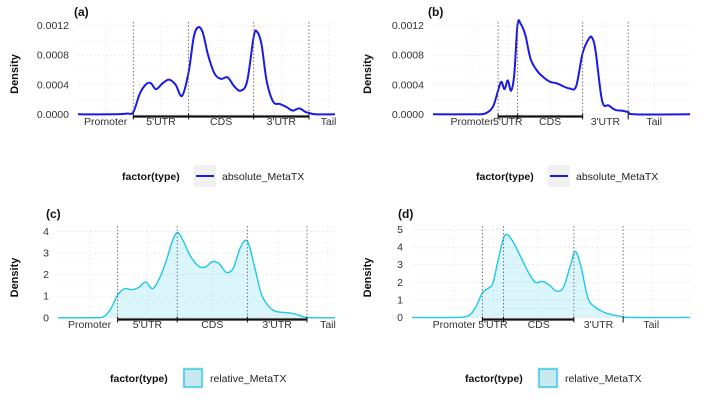 The image size is (708, 403). Describe the element at coordinates (405, 214) in the screenshot. I see `panel-label: (d)` at that location.